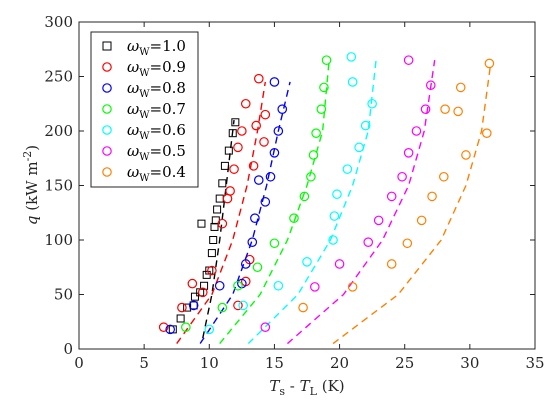 This screenshot has width=550, height=409. What do you see at coordinates (79, 363) in the screenshot?
I see `x-tick-label: 0` at bounding box center [79, 363].